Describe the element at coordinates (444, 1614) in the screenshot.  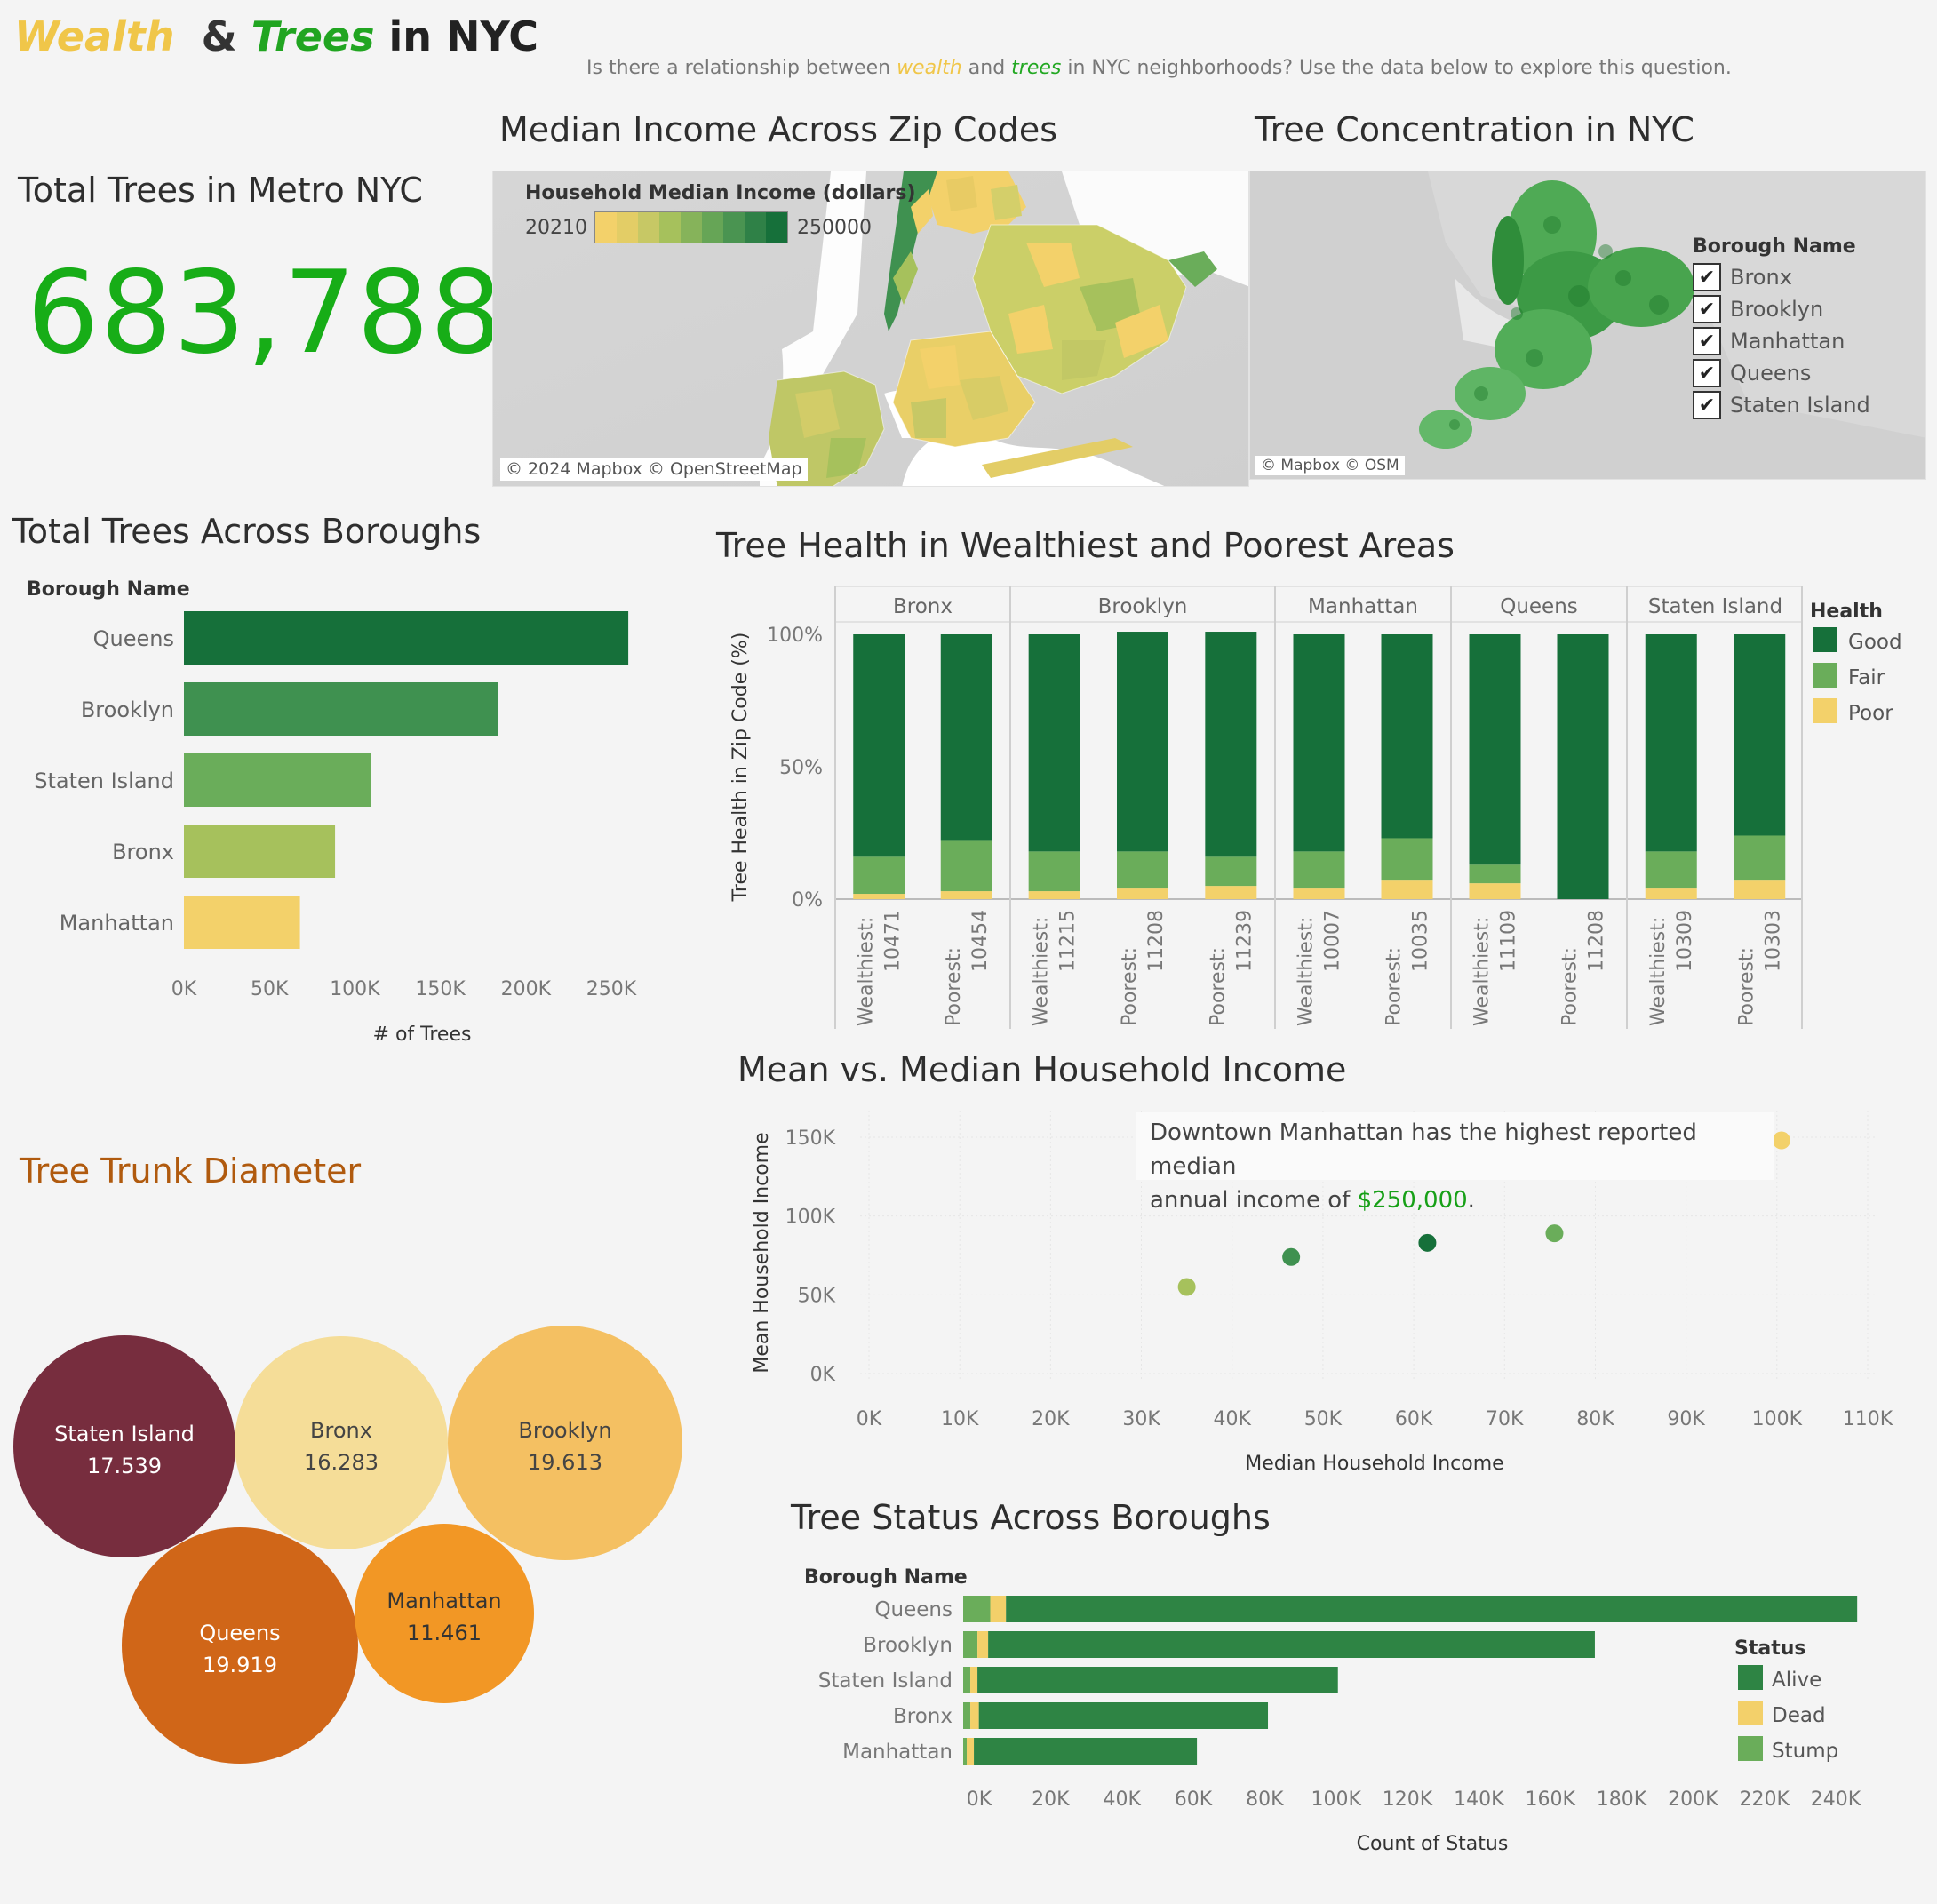
I see `trunk-bubble-manhattan` at that location.